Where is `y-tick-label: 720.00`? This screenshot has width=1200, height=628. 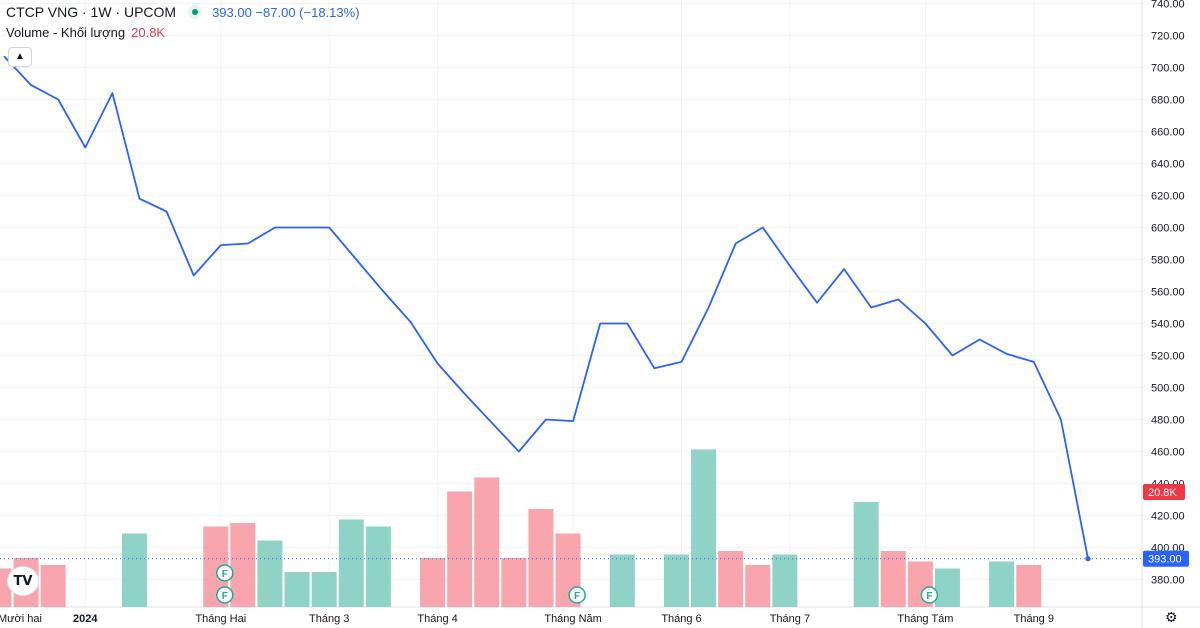
y-tick-label: 720.00 is located at coordinates (1168, 37).